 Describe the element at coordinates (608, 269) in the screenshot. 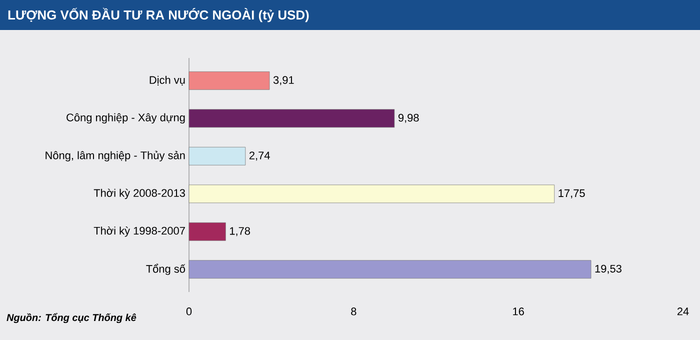

I see `data-label: 19,53` at that location.